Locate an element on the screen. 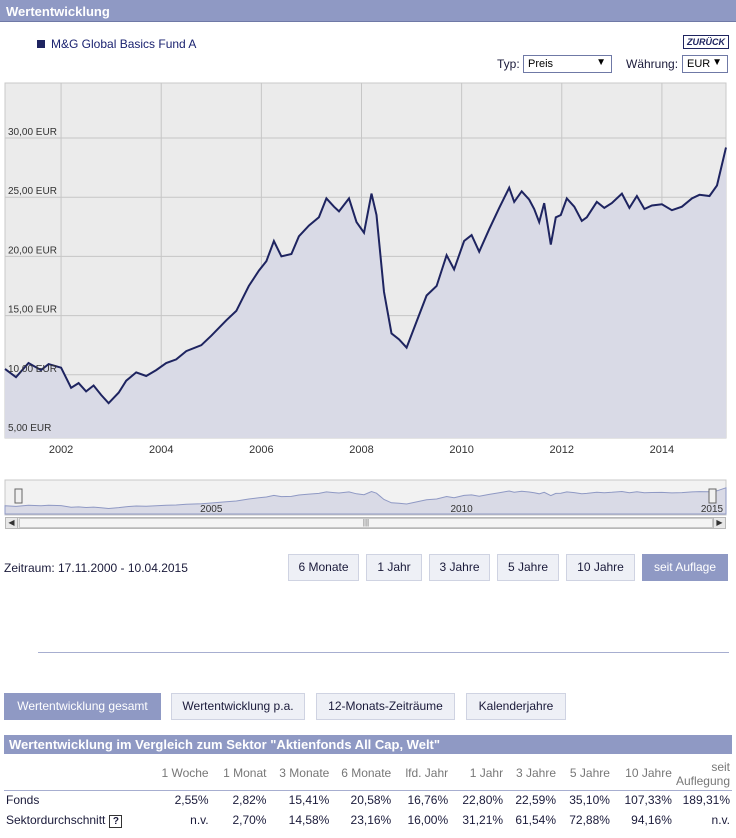 Image resolution: width=736 pixels, height=838 pixels. row-label-cell: Sektordurchschnitt? is located at coordinates (74, 820).